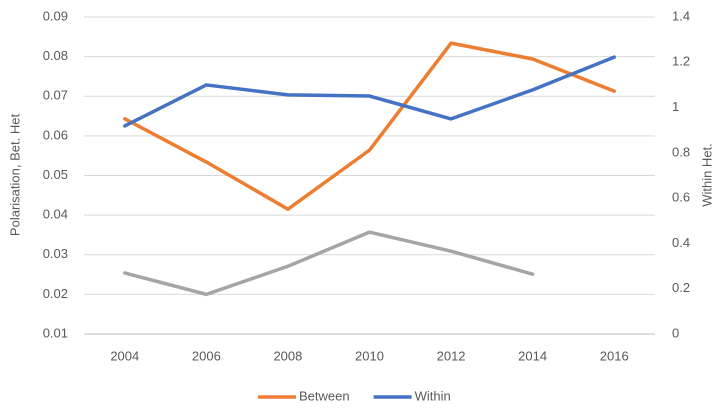  I want to click on y-tick-label: 0.02, so click(55, 293).